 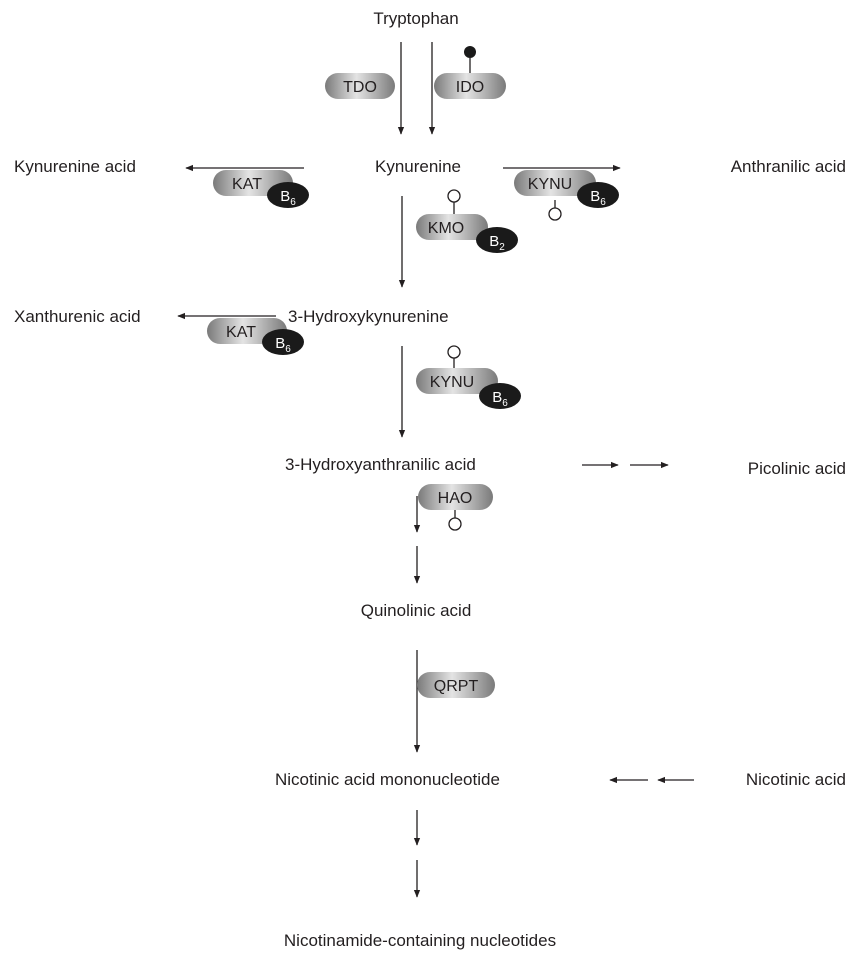 I want to click on enzyme-kynu-upper-label: KYNU, so click(x=550, y=184).